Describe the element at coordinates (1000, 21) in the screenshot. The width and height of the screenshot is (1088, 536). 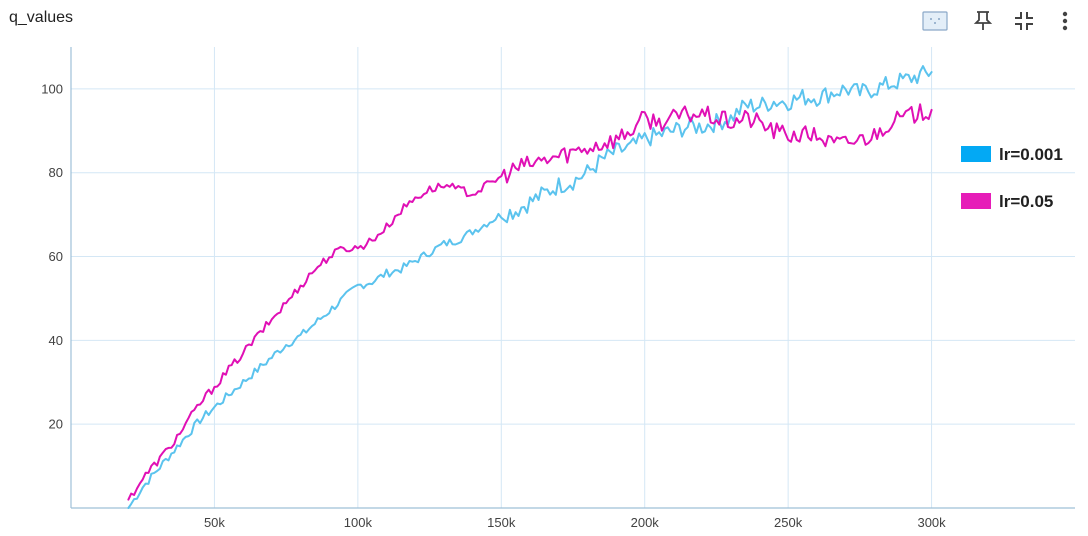
I see `chart-toolbar` at that location.